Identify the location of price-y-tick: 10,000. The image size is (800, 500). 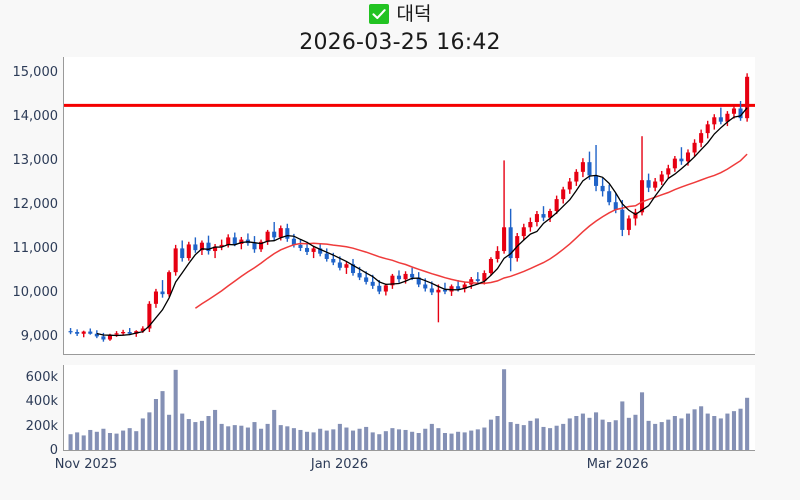
(35, 293).